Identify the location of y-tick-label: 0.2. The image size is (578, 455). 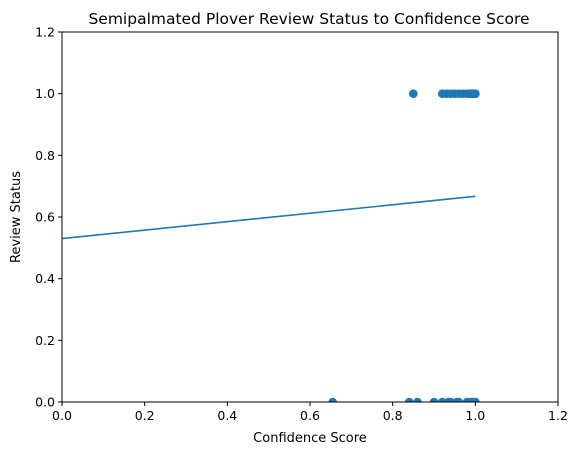
(45, 340).